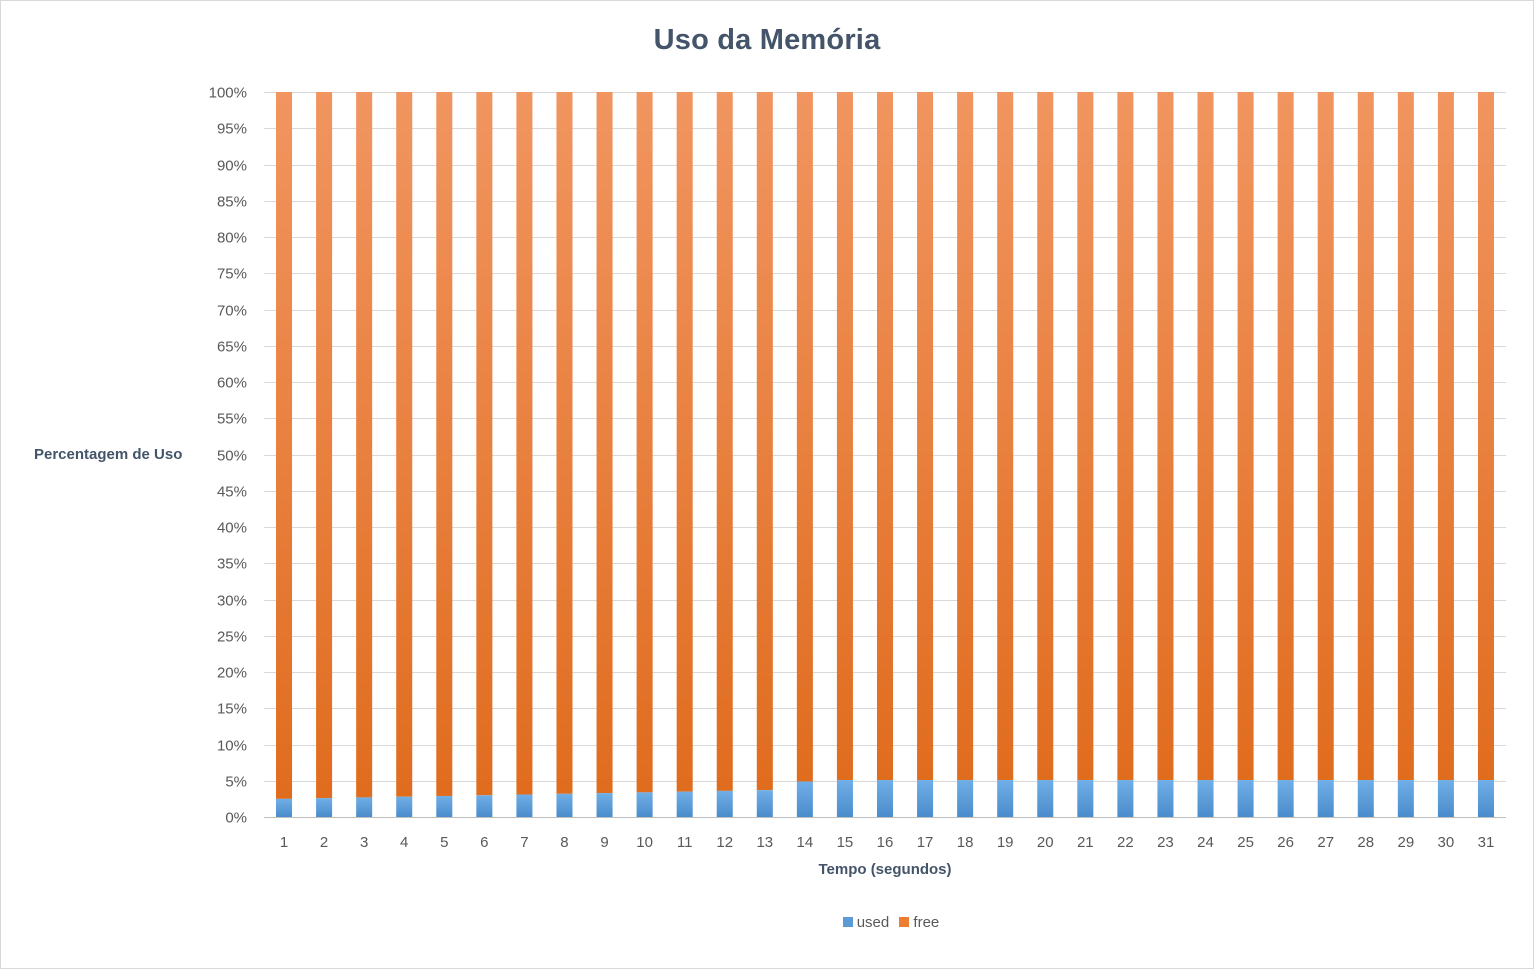 This screenshot has width=1534, height=969. What do you see at coordinates (1205, 842) in the screenshot?
I see `x-tick-label: 24` at bounding box center [1205, 842].